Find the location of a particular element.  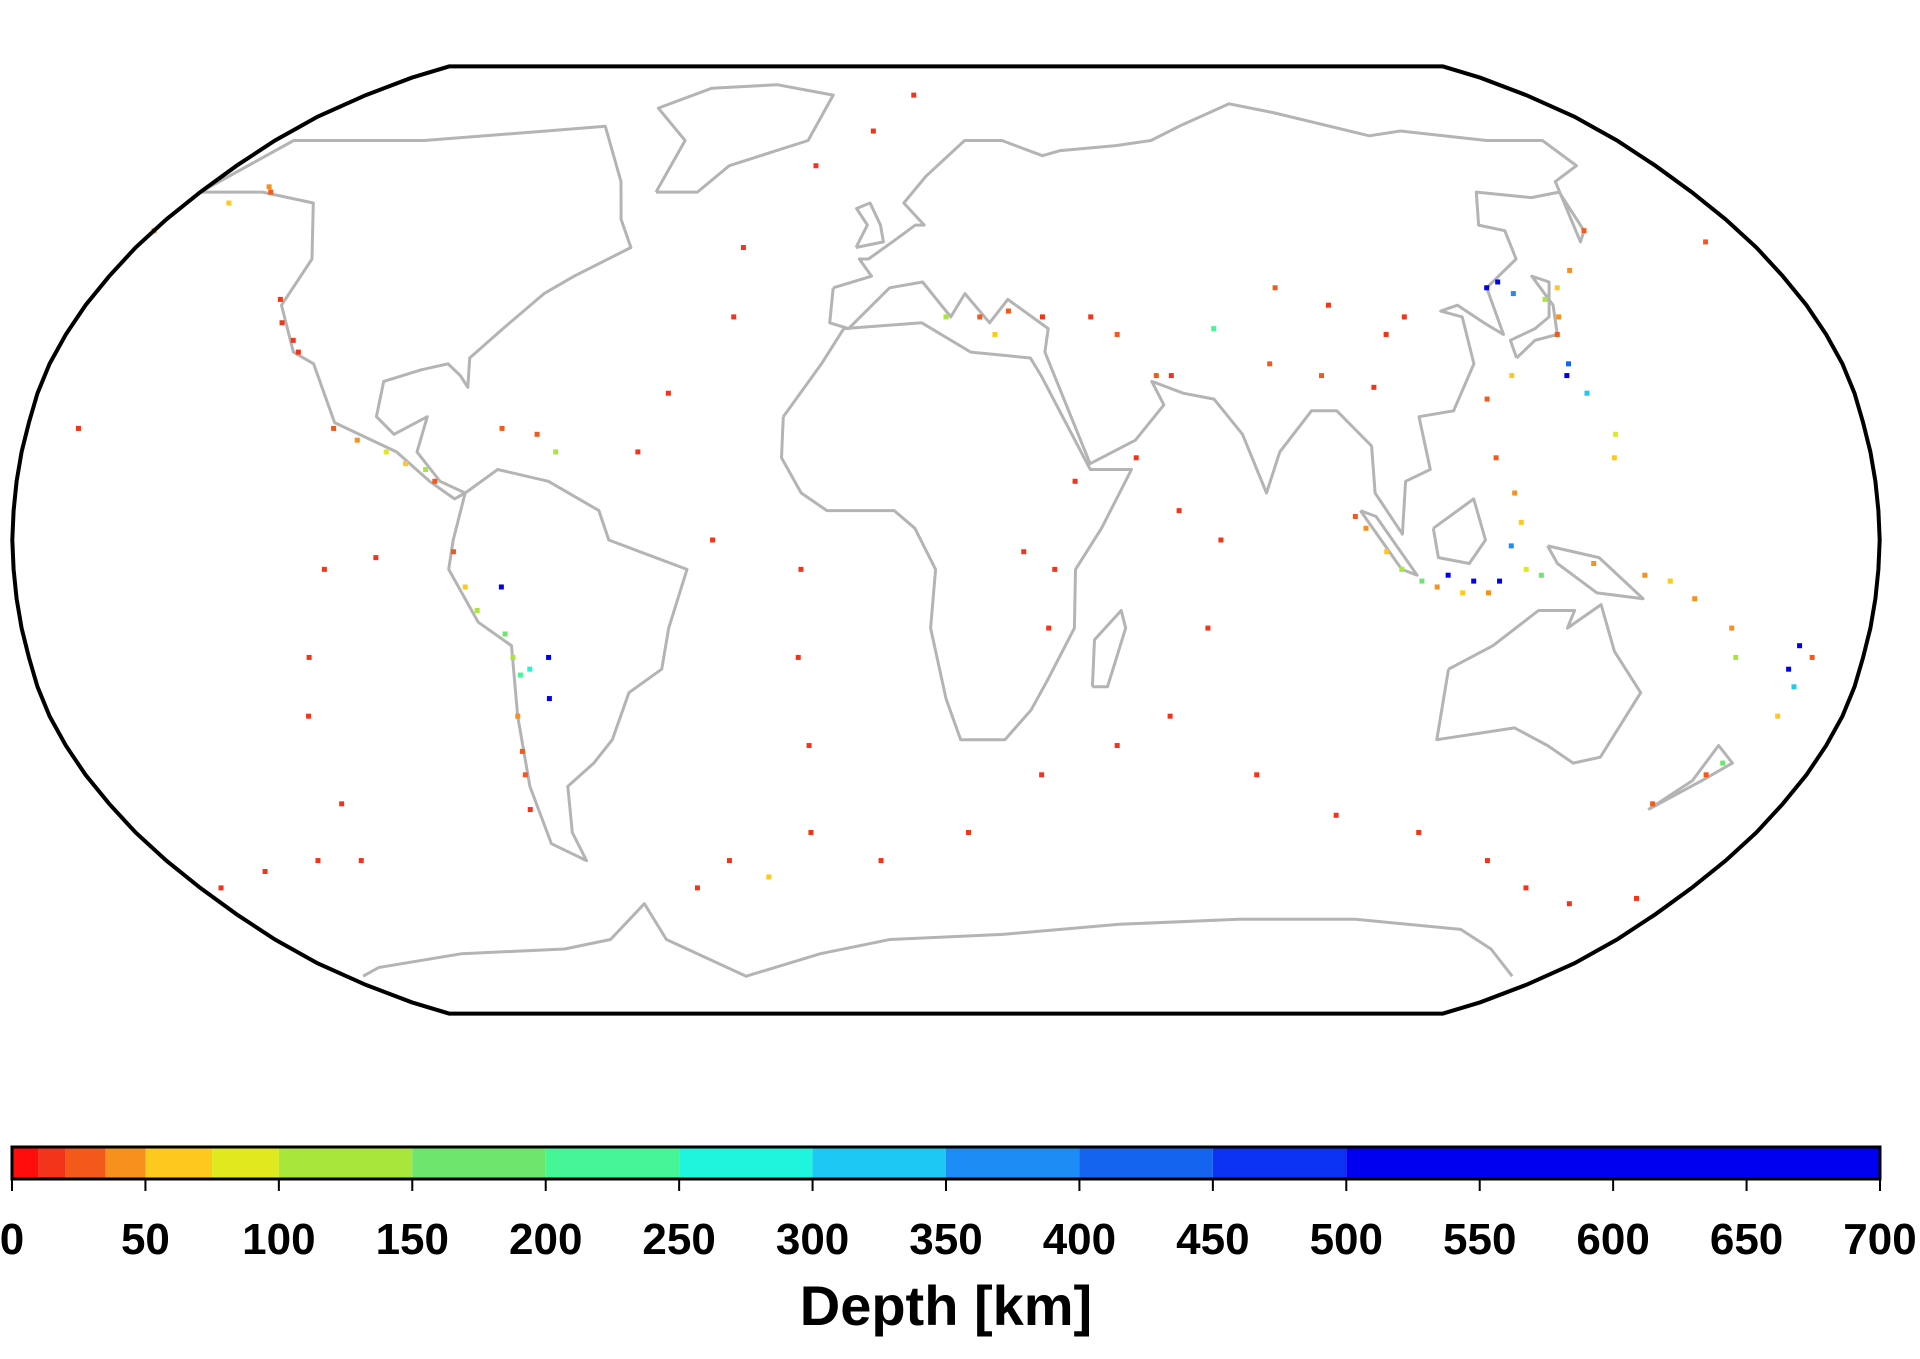

colorbar-tick-label: 500 is located at coordinates (1346, 1239).